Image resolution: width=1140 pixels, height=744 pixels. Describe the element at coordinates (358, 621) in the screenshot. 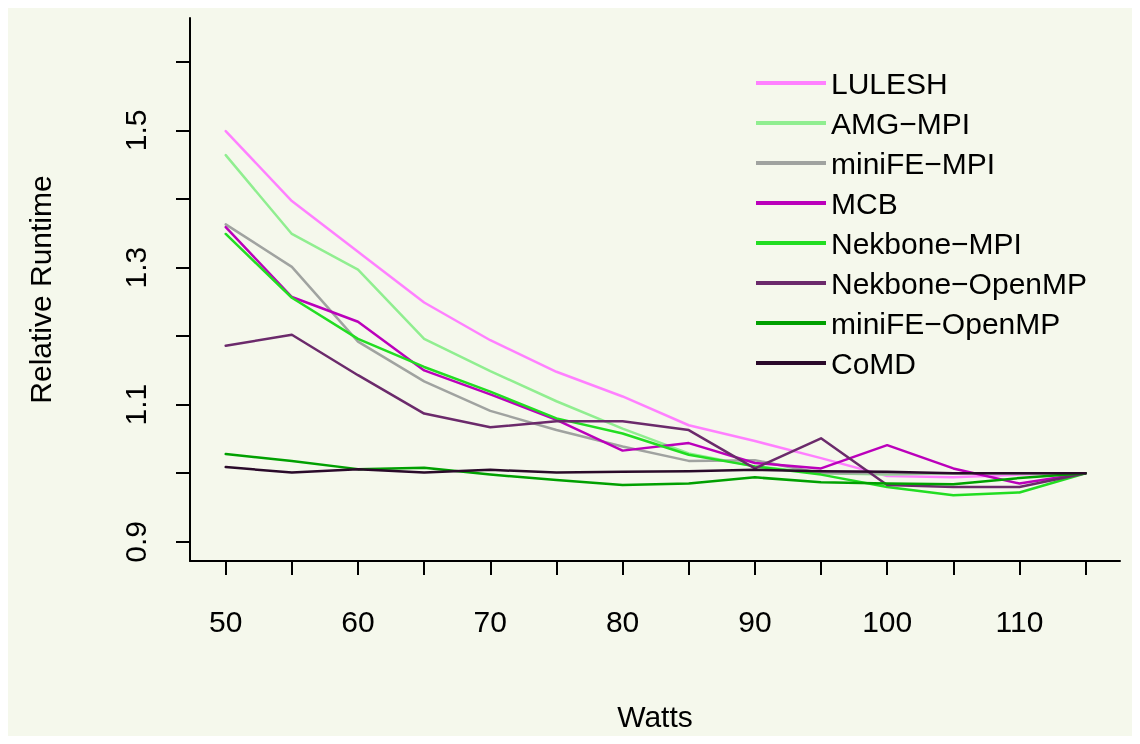

I see `x-tick-label: 60` at that location.